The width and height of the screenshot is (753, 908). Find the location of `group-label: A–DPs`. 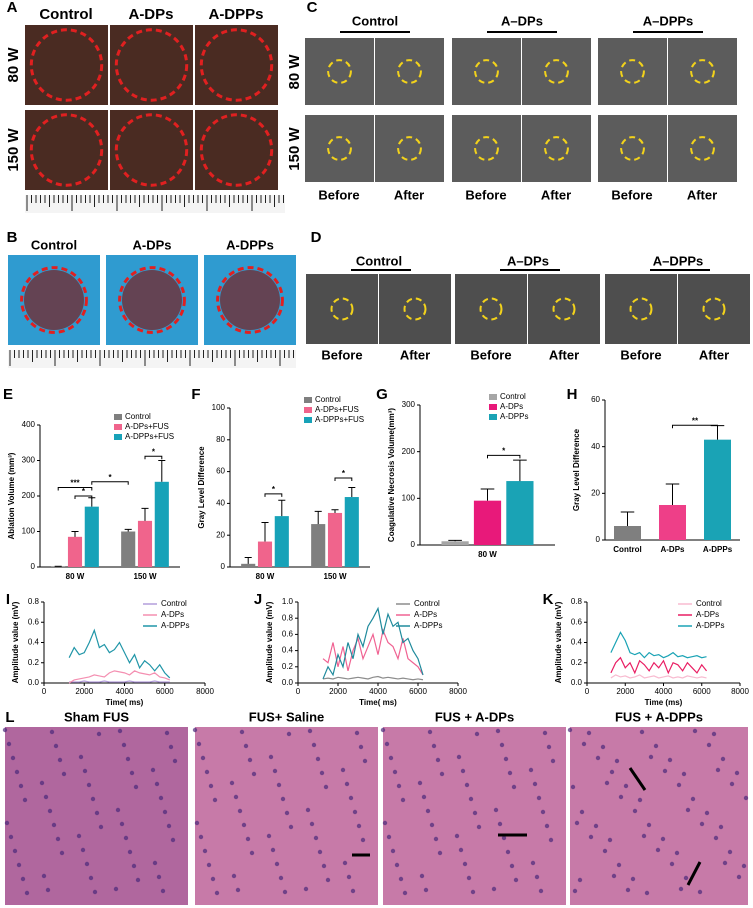

group-label: A–DPs is located at coordinates (522, 20).